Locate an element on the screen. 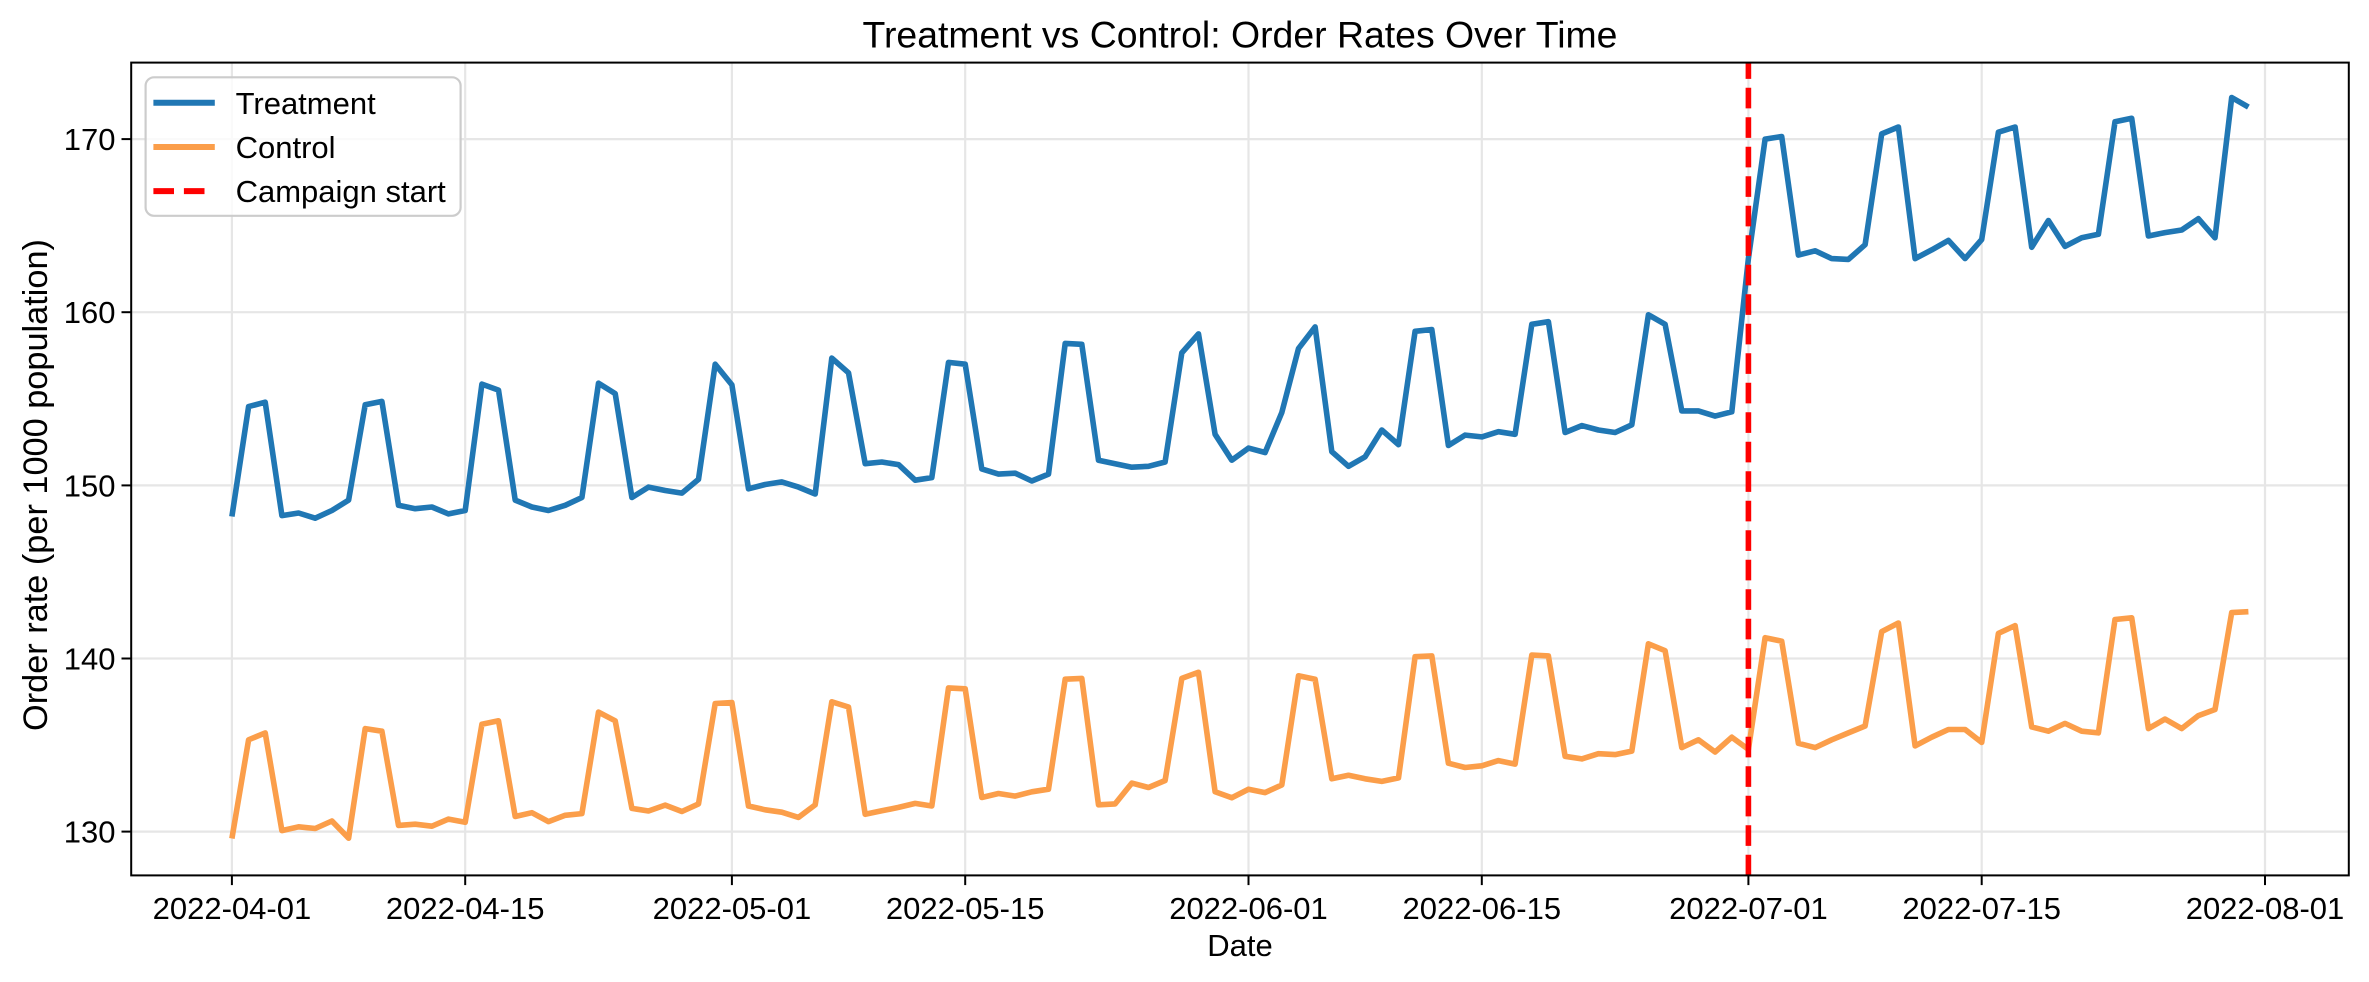 The height and width of the screenshot is (982, 2369). svg-text: 2022-06-01 is located at coordinates (1248, 908).